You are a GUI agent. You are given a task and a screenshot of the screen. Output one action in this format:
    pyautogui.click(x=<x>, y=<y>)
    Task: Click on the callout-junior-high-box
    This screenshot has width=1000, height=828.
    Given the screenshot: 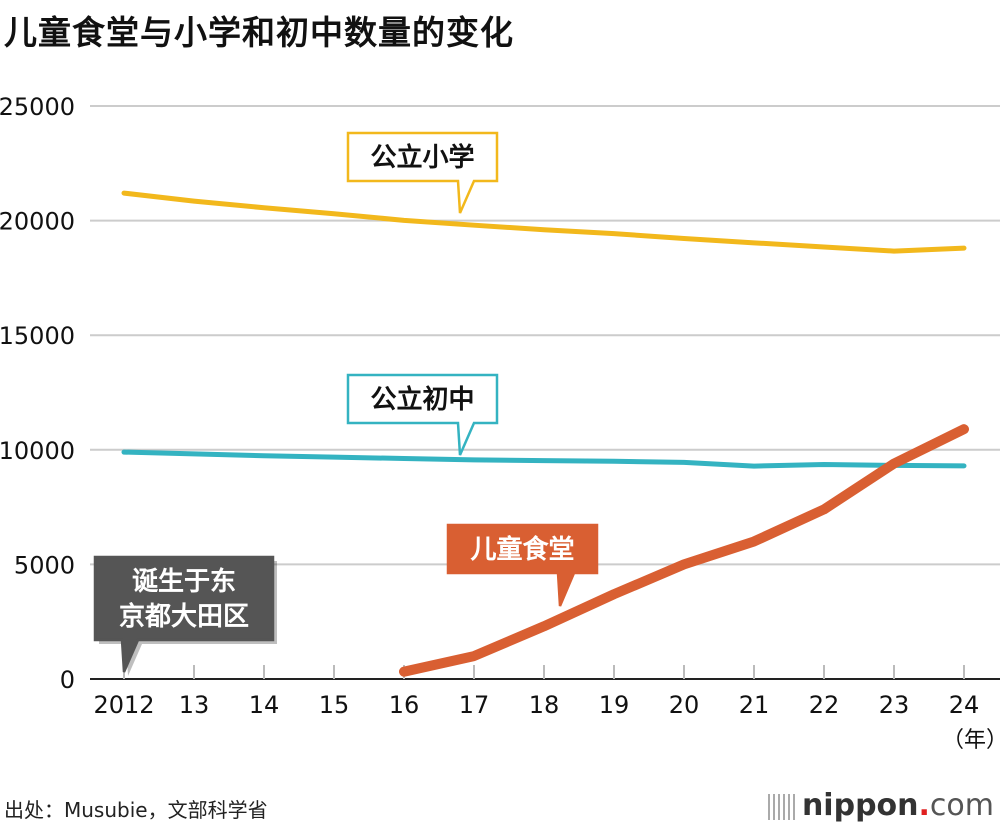 What is the action you would take?
    pyautogui.click(x=422, y=414)
    